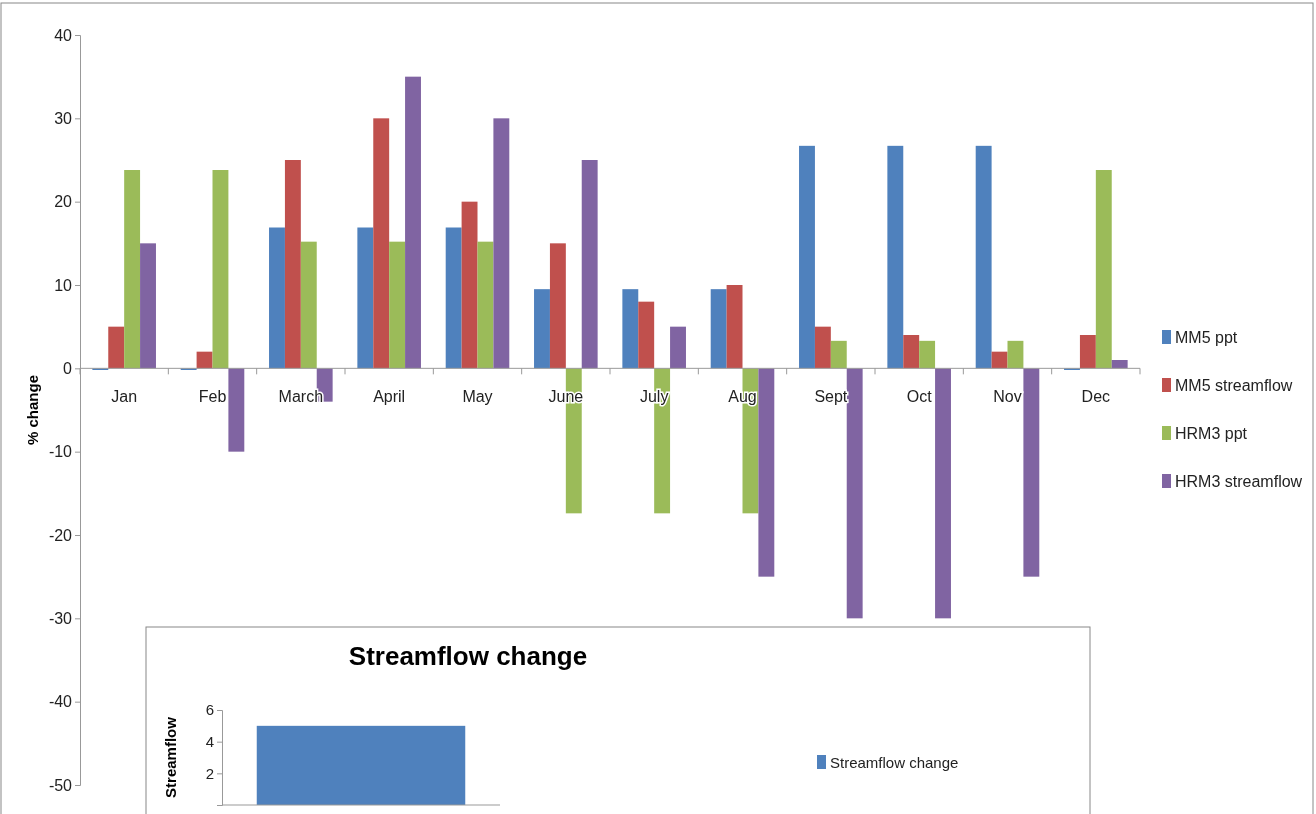  Describe the element at coordinates (60, 702) in the screenshot. I see `y-tick-label: -40` at that location.